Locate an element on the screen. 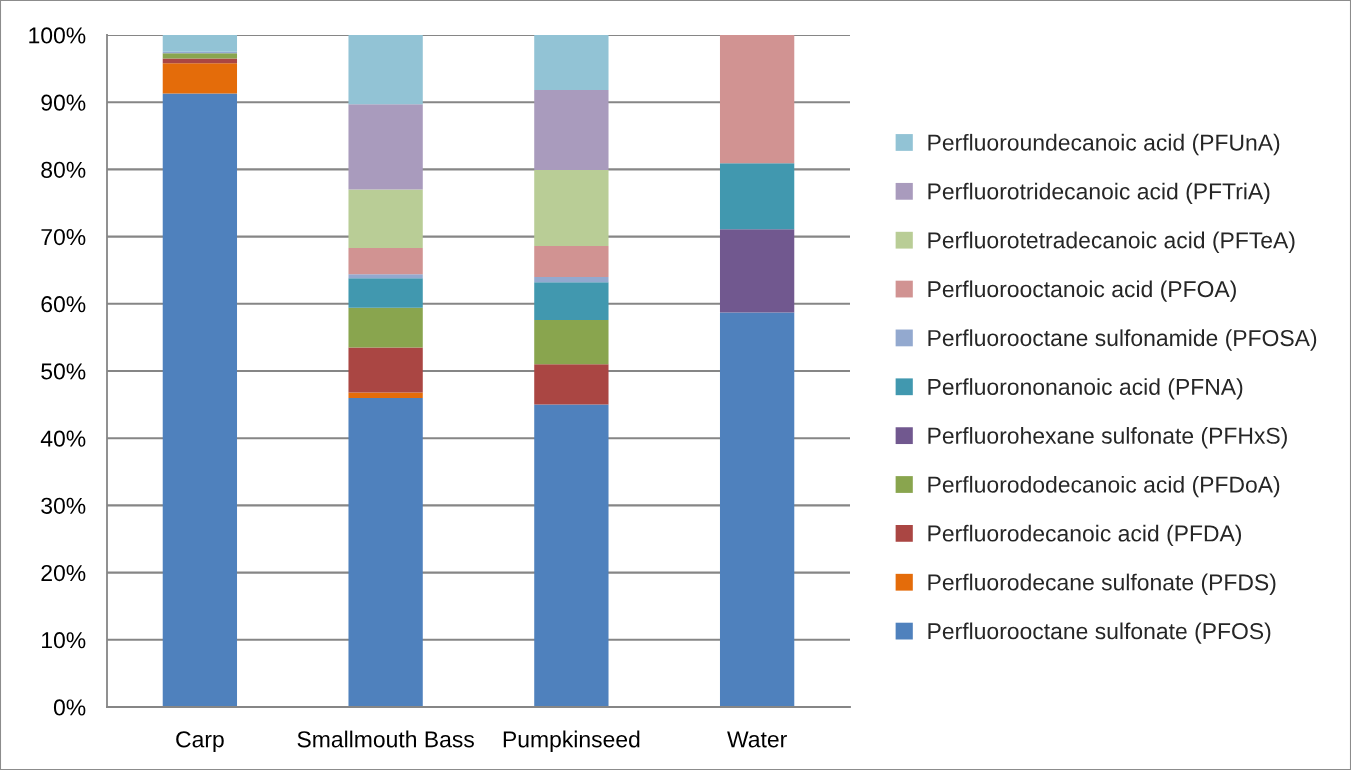 The width and height of the screenshot is (1351, 770). y-tick-label: 40% is located at coordinates (63, 438).